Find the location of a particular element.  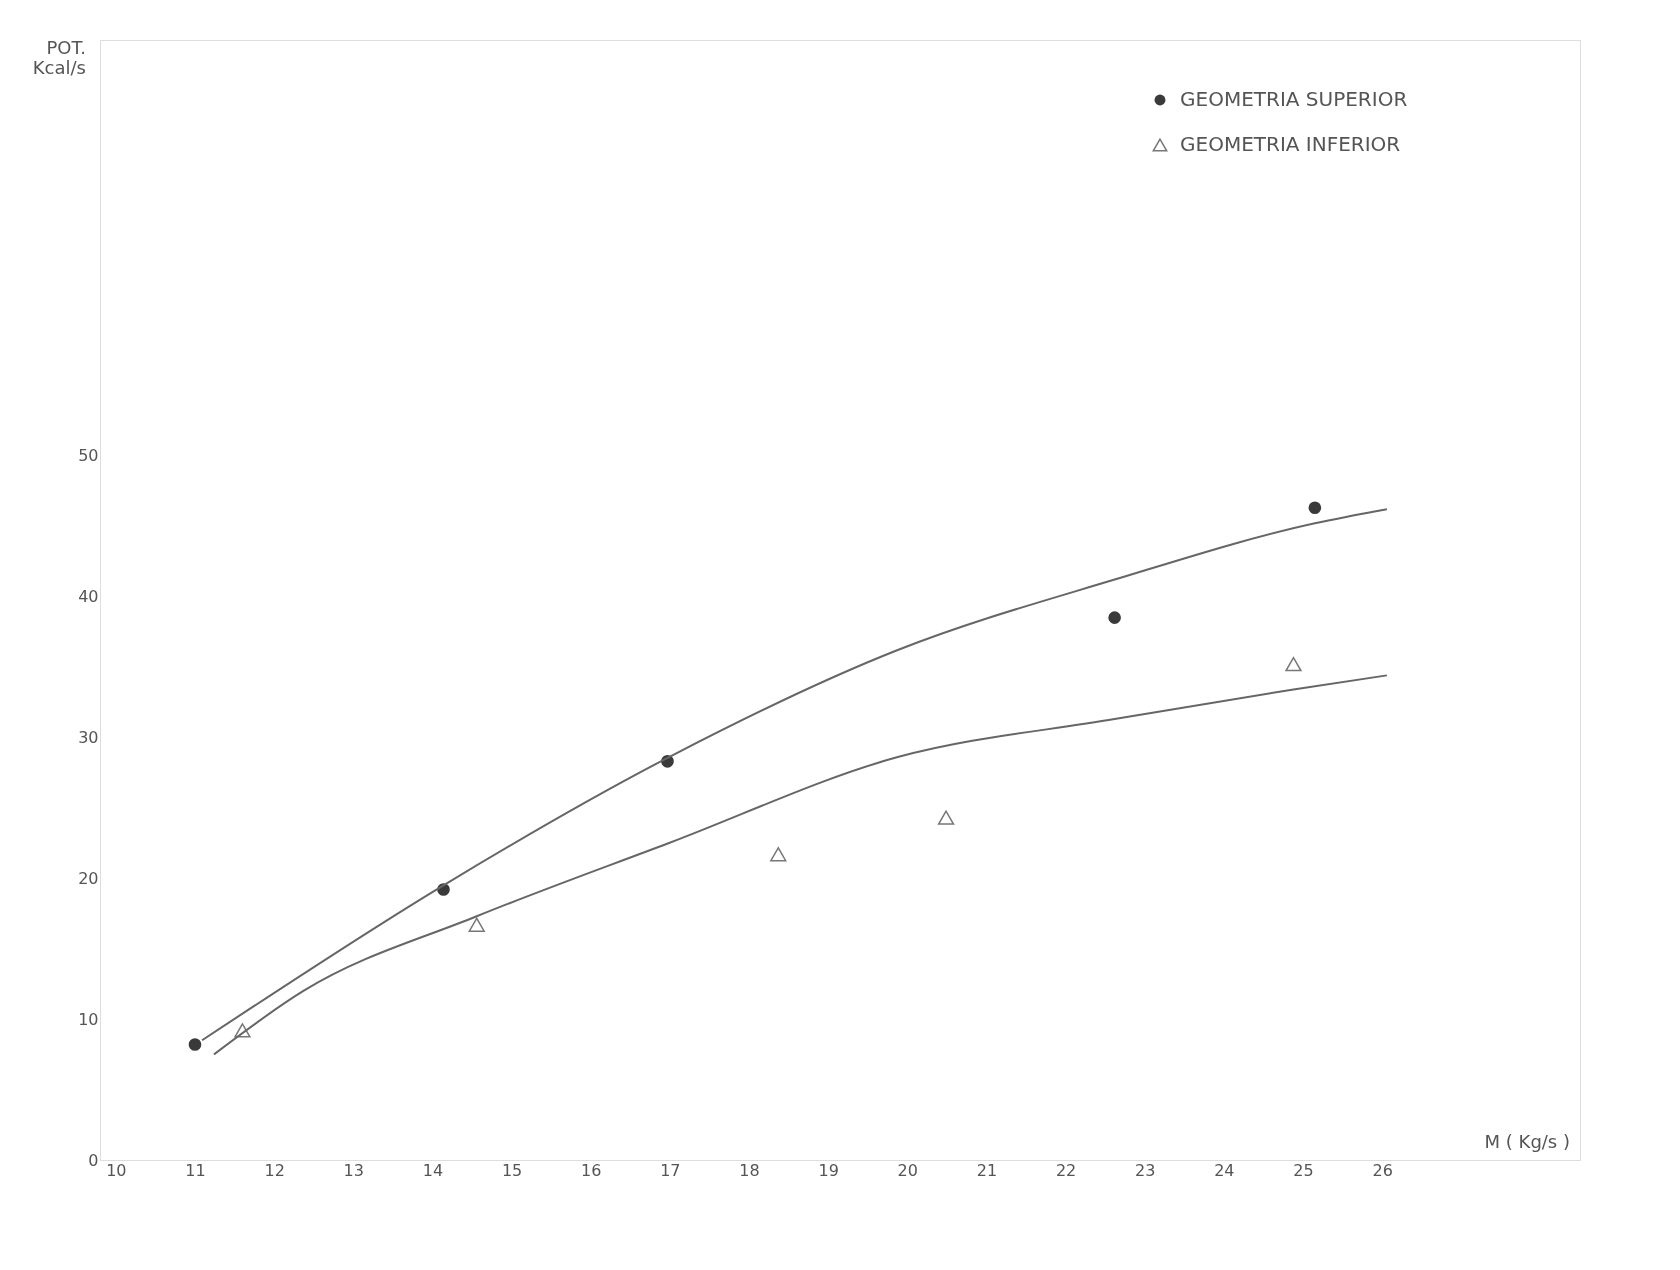

x-tick-label: 15 is located at coordinates (512, 1170).